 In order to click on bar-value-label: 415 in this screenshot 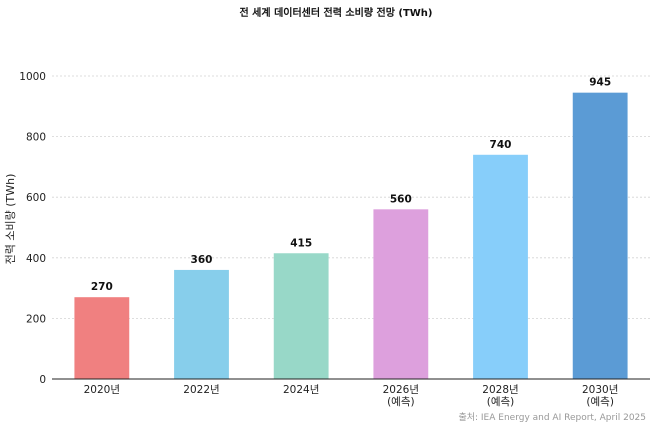, I will do `click(301, 243)`.